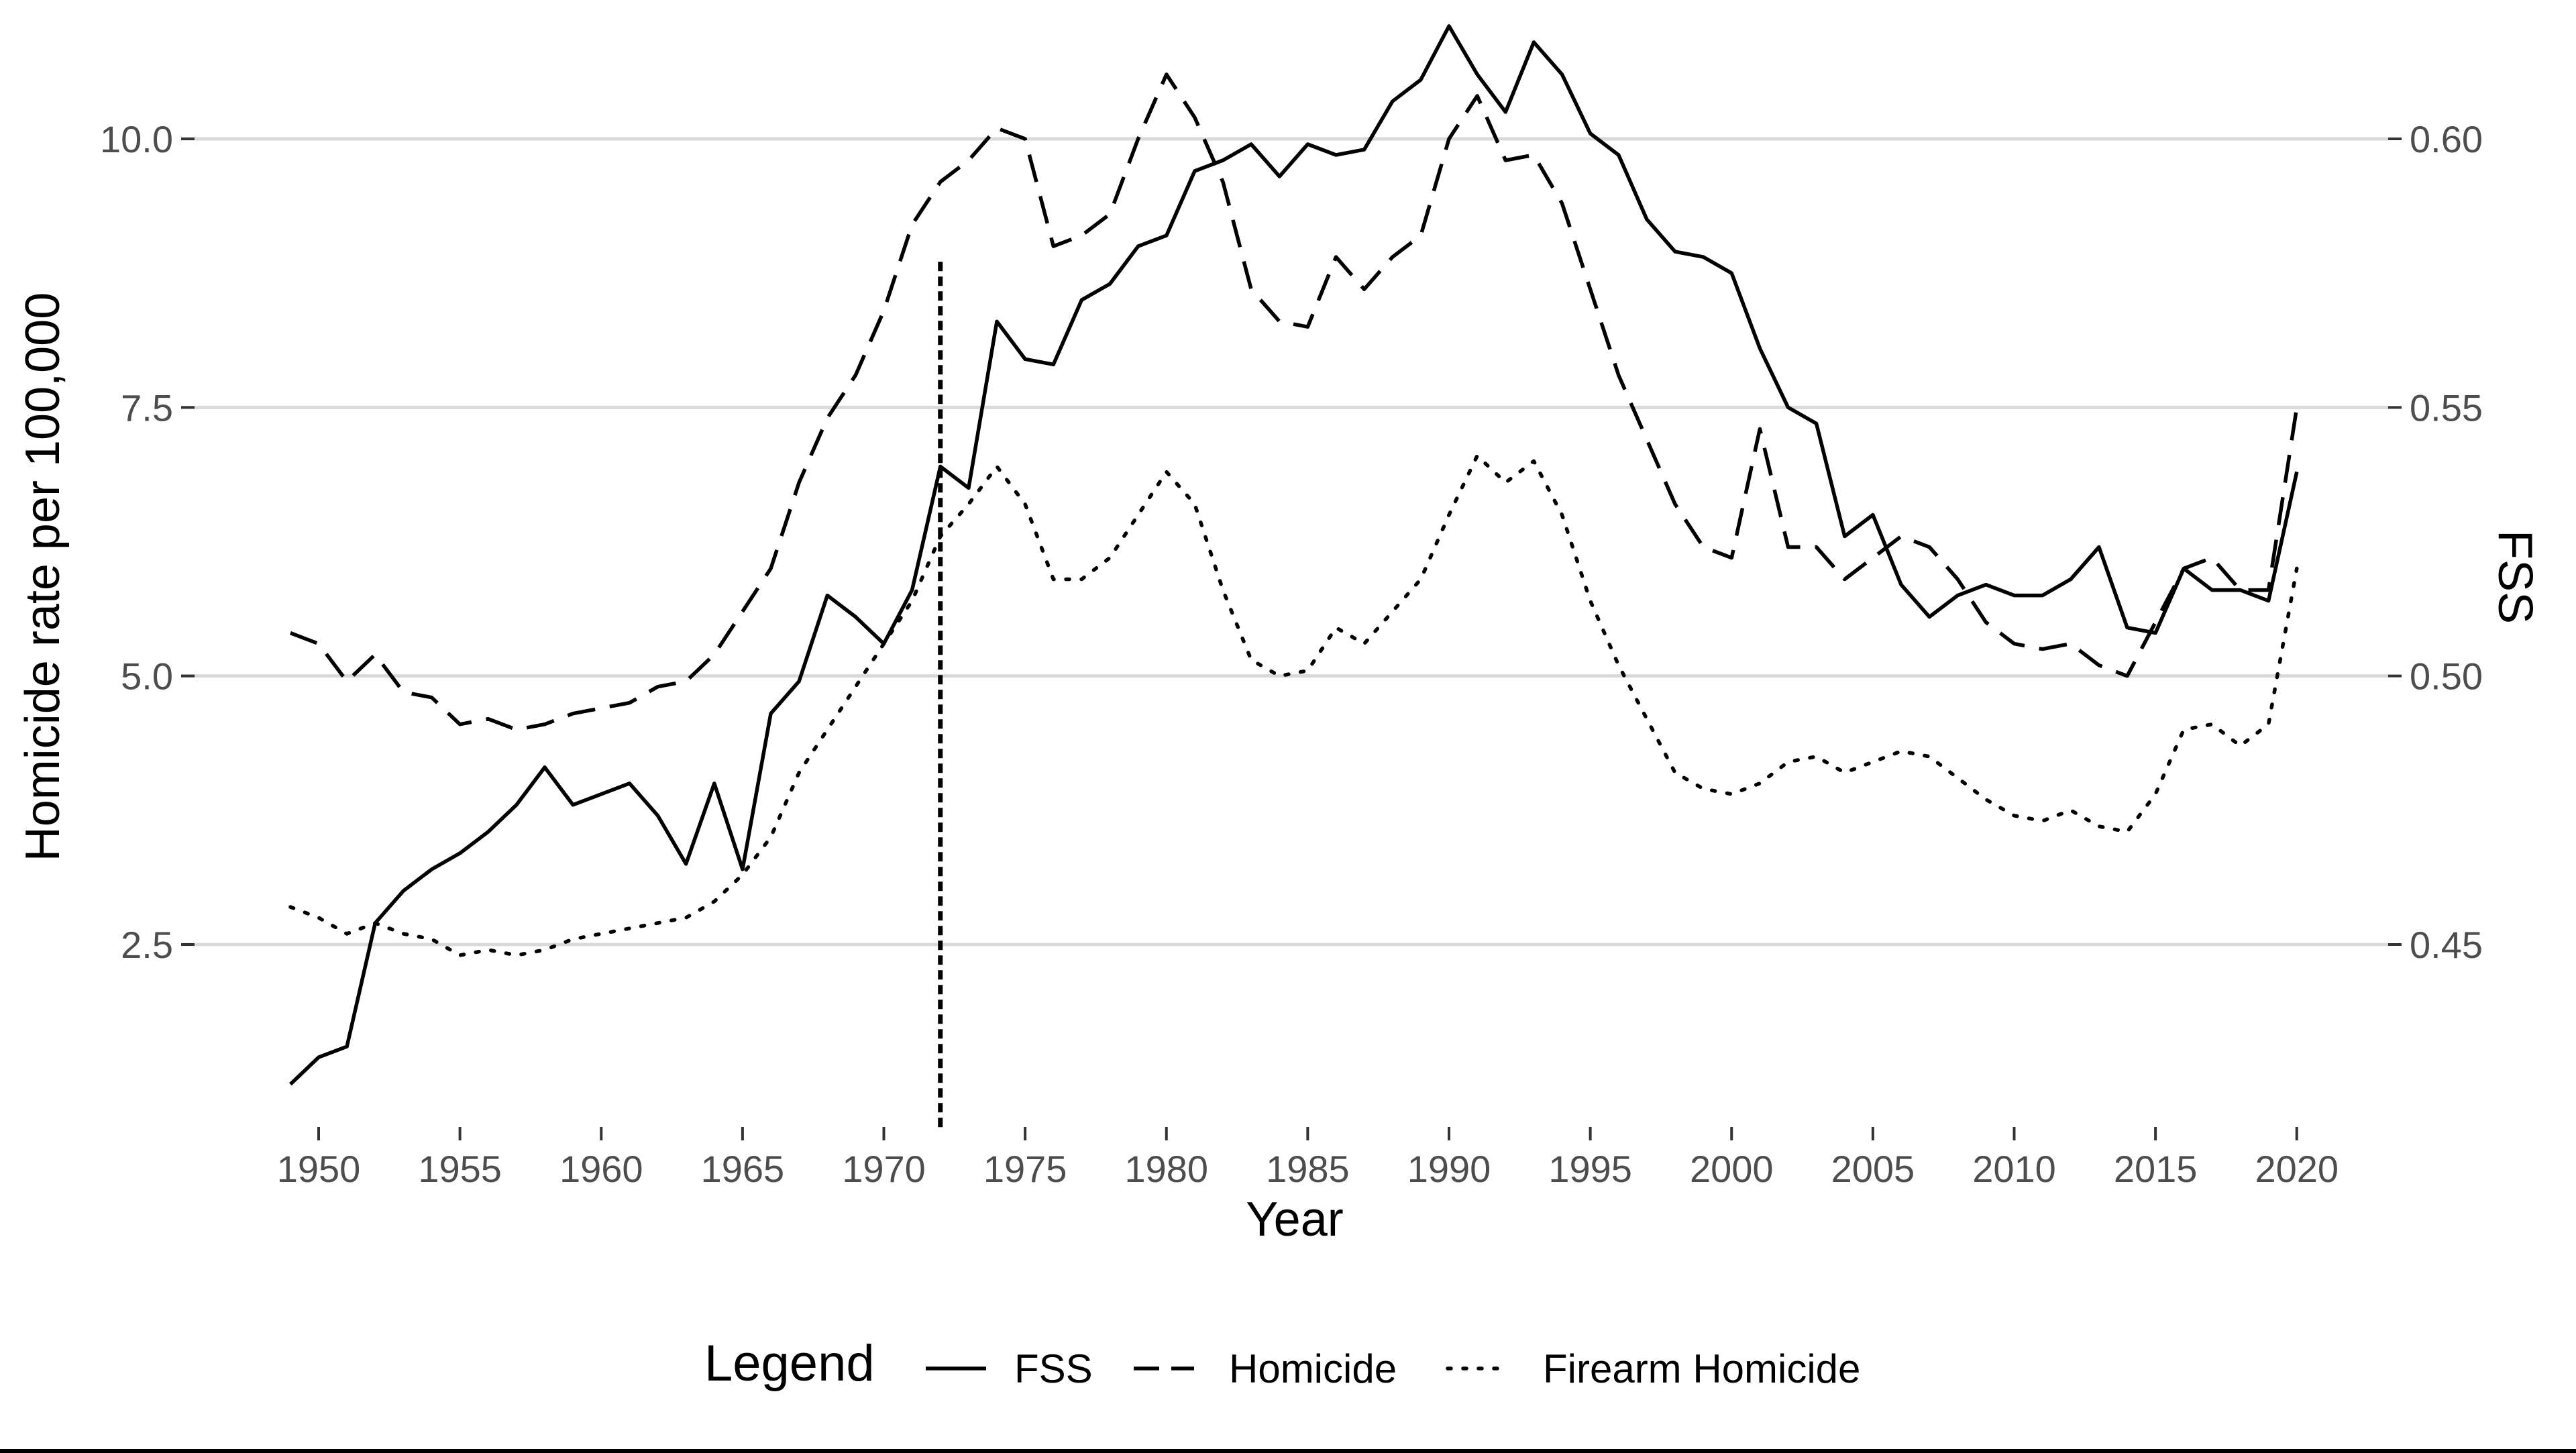 Image resolution: width=2576 pixels, height=1453 pixels. Describe the element at coordinates (43, 577) in the screenshot. I see `y-axis-title: Homicide rate per 100,000` at that location.